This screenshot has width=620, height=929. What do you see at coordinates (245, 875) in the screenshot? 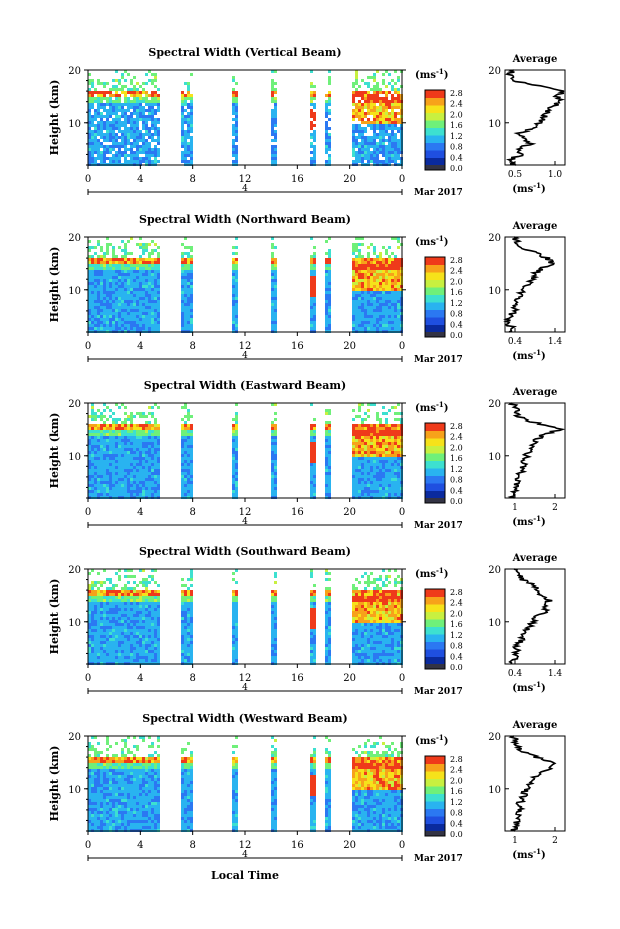
I see `x-axis-label: Local Time` at bounding box center [245, 875].